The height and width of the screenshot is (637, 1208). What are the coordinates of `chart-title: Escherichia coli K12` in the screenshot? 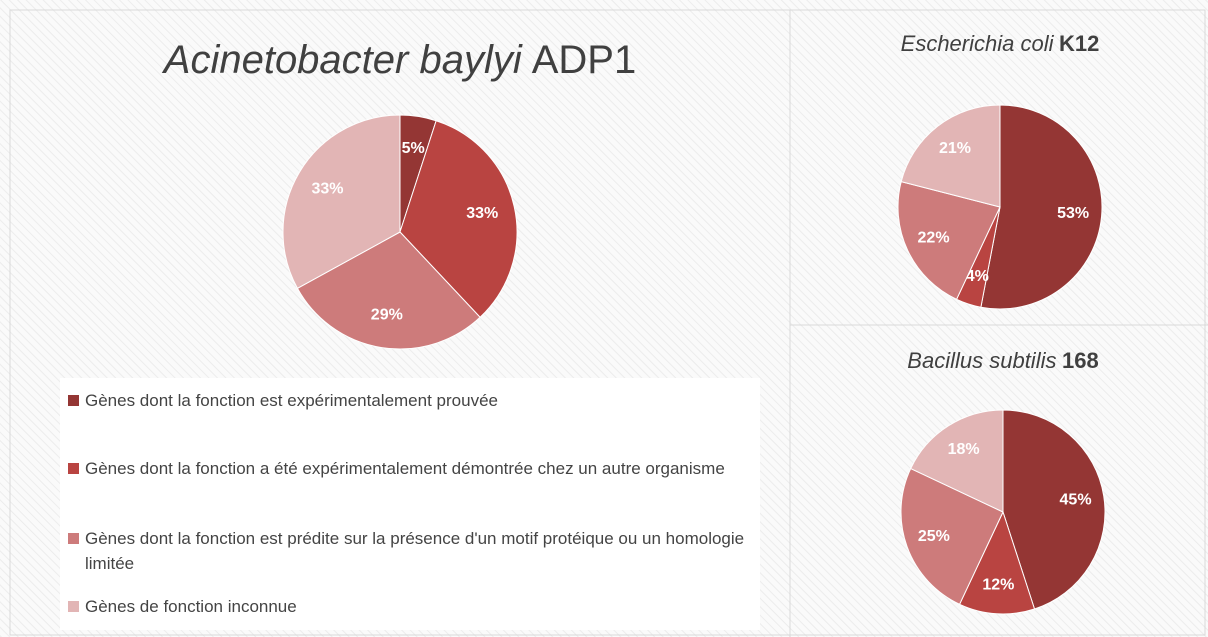 It's located at (1000, 43).